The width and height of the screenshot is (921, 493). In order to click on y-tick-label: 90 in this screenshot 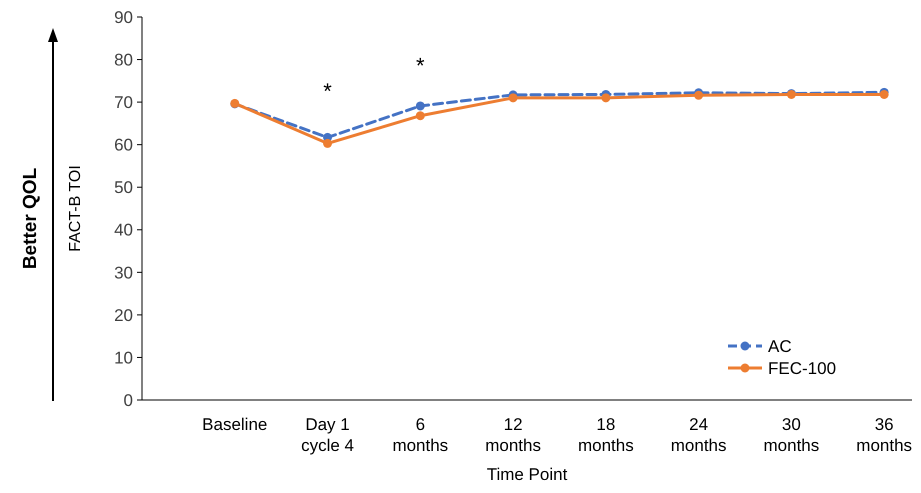, I will do `click(123, 17)`.